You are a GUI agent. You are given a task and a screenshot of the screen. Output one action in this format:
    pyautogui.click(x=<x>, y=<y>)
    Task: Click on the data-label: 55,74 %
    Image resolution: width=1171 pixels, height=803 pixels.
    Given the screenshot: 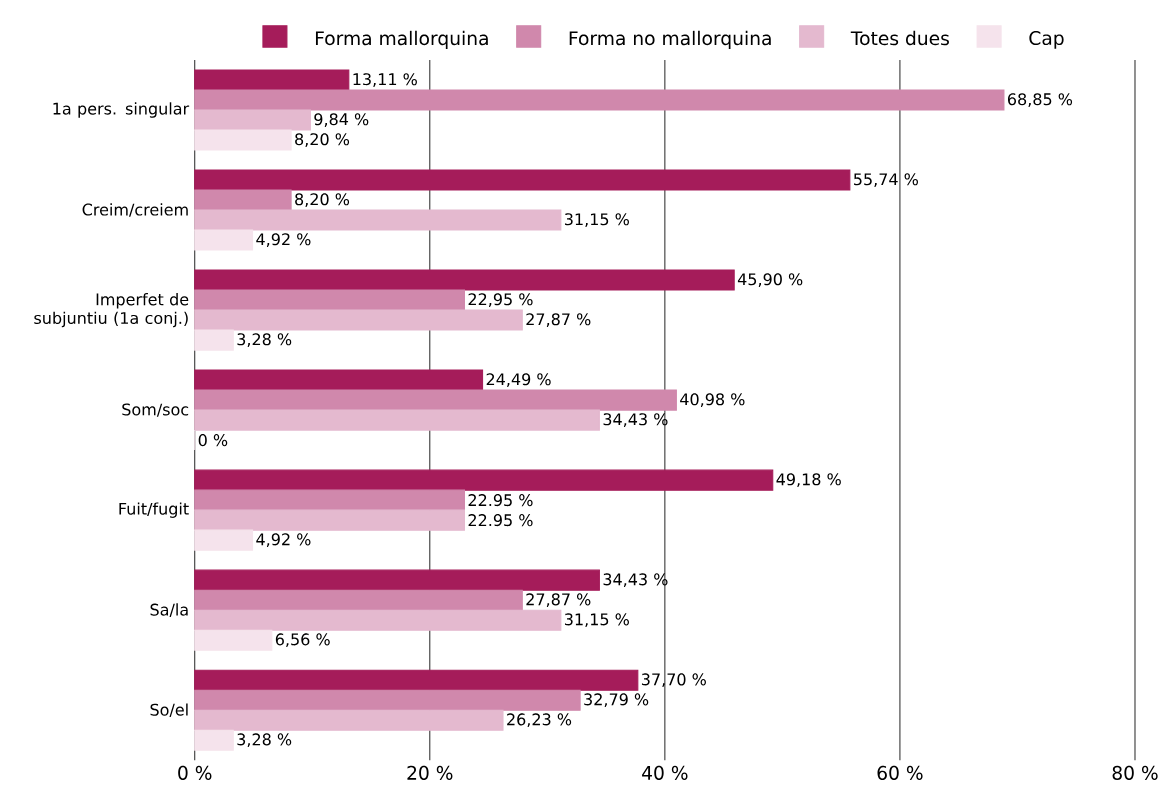 What is the action you would take?
    pyautogui.click(x=886, y=180)
    